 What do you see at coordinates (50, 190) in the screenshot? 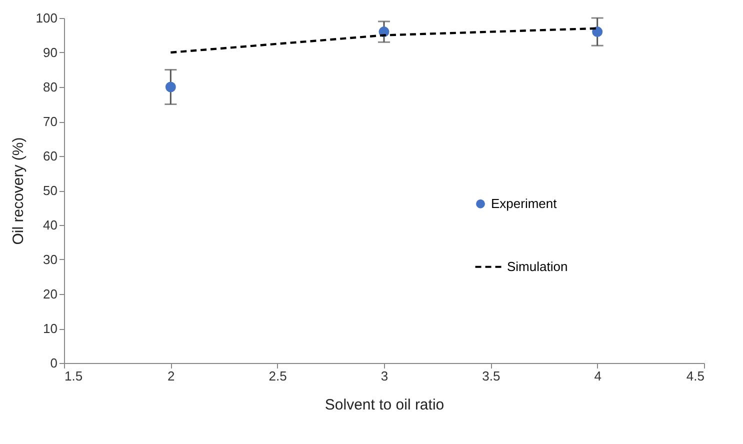
I see `y-tick-label: 50` at bounding box center [50, 190].